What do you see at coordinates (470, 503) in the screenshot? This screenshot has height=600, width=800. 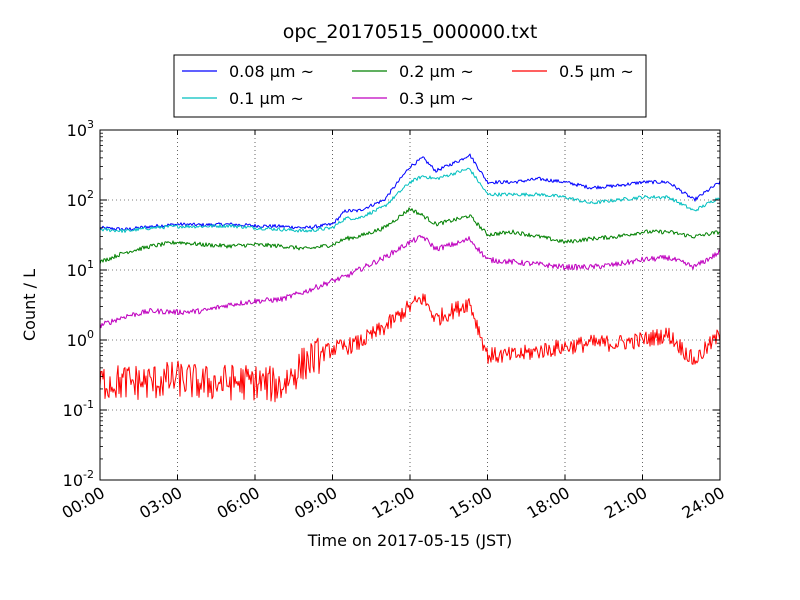 I see `x-tick-label: 15:00` at bounding box center [470, 503].